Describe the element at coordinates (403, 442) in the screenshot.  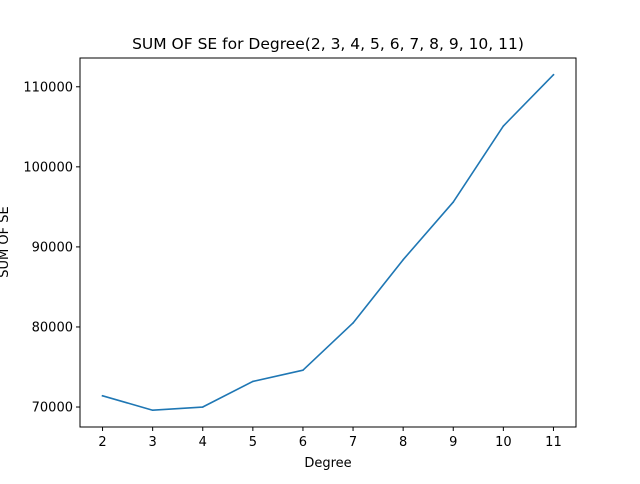
I see `x-tick-label: 8` at that location.